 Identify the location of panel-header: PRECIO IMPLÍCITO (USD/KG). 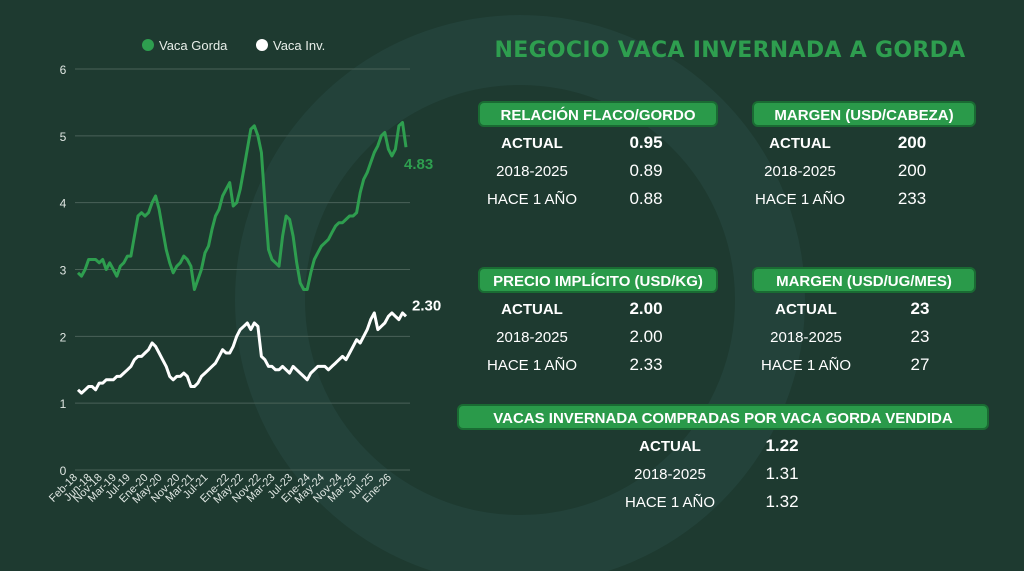
(598, 280).